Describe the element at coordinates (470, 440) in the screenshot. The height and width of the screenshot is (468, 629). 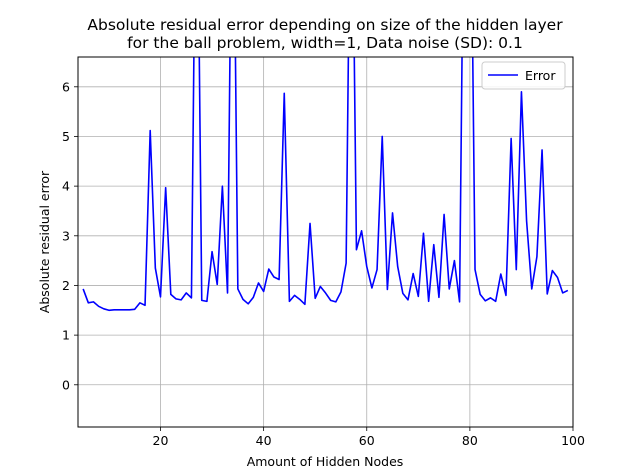
I see `x-tick-label: 80` at that location.